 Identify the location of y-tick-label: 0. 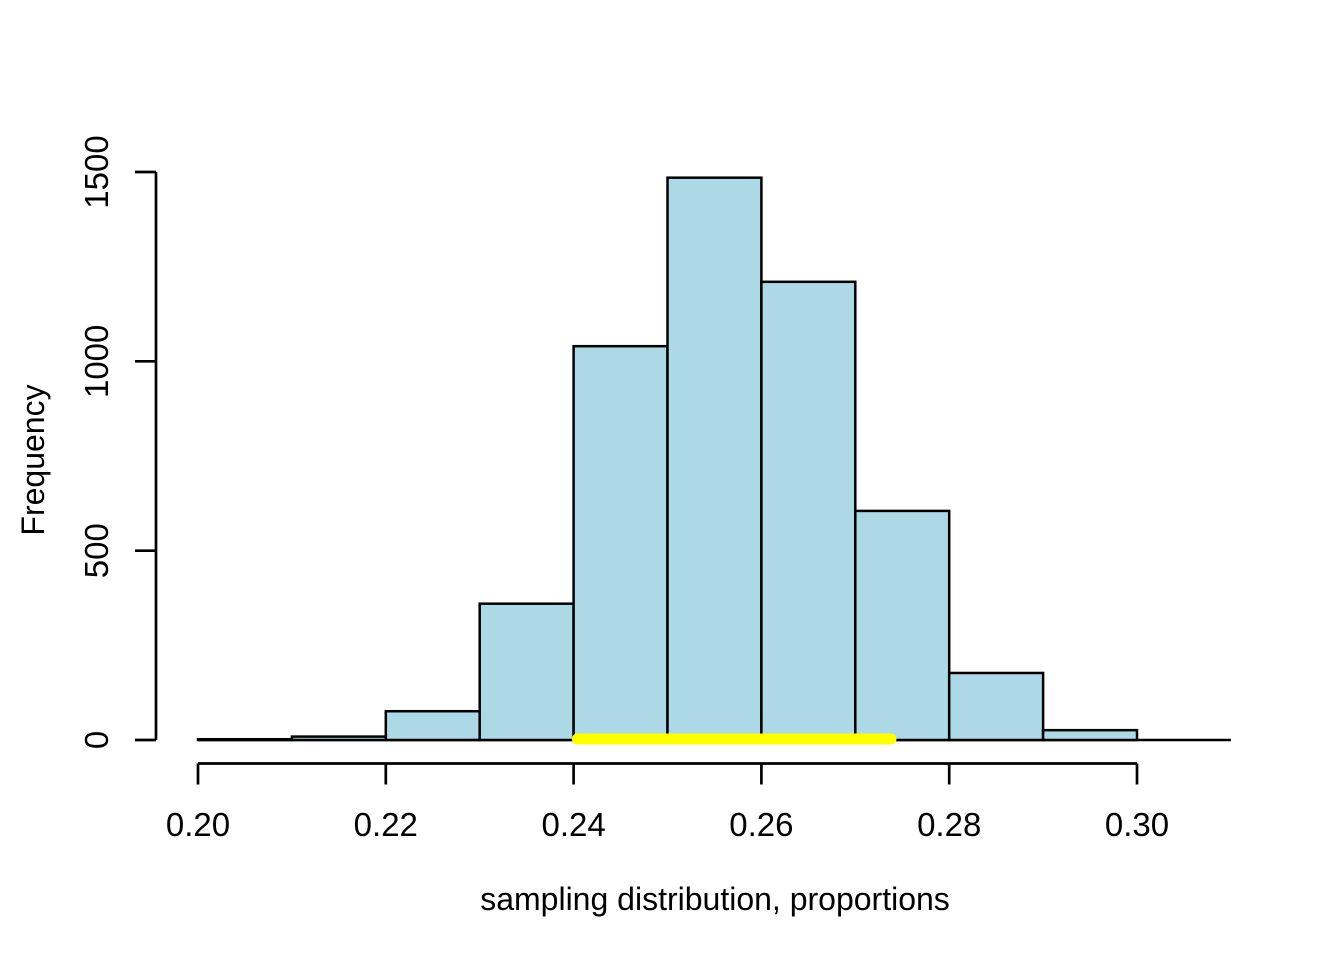
(96, 740).